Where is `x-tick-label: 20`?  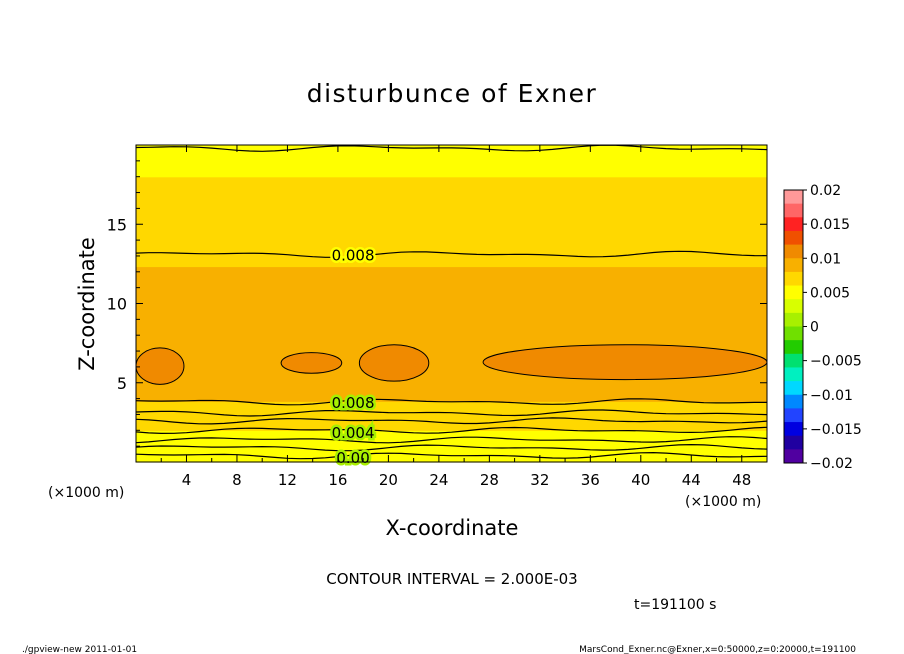 x-tick-label: 20 is located at coordinates (388, 480).